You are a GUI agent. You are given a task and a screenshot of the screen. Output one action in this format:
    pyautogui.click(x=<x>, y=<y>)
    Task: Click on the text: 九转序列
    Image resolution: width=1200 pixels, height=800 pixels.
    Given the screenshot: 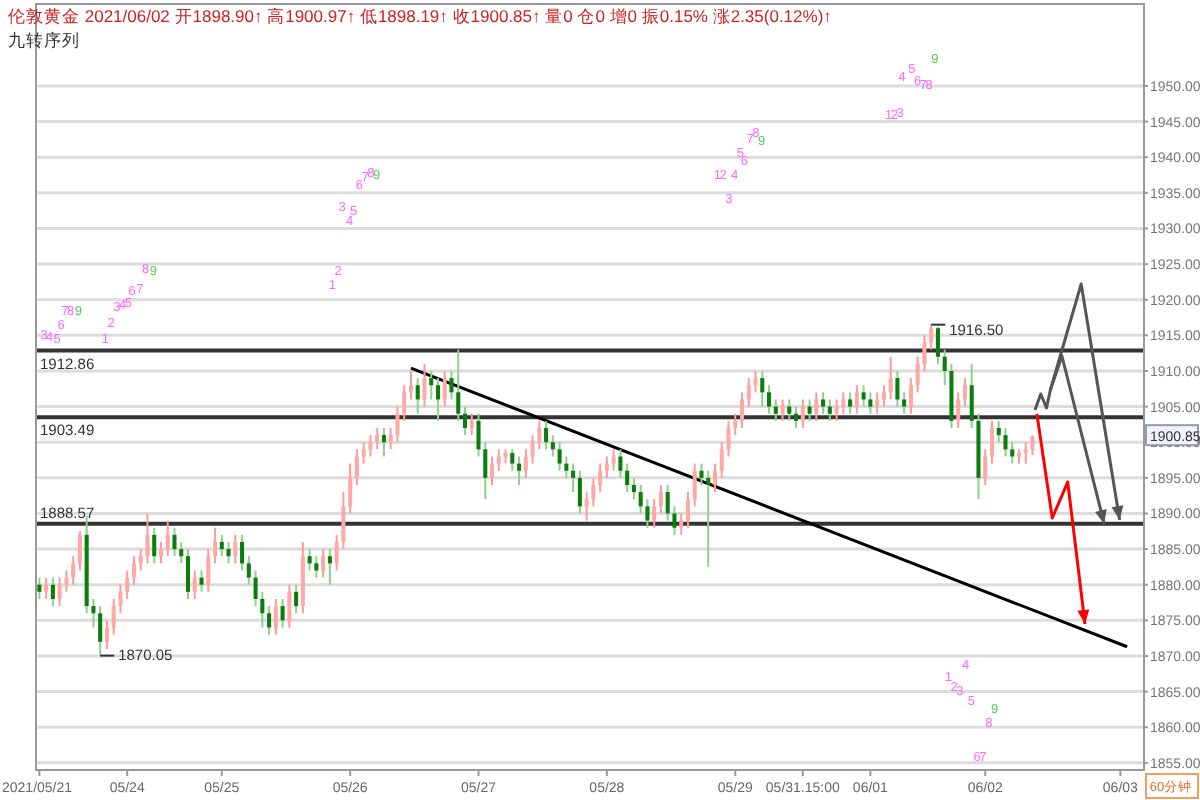 What is the action you would take?
    pyautogui.click(x=44, y=40)
    